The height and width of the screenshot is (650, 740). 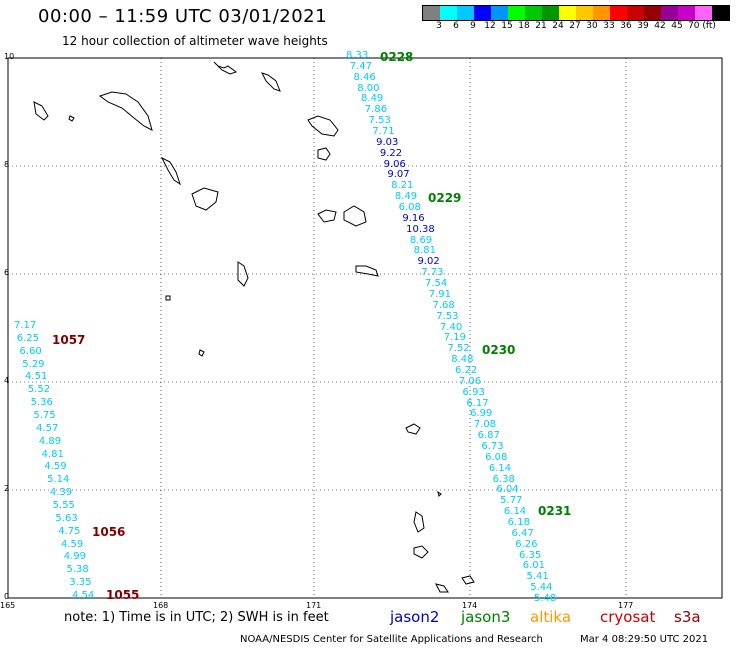 What do you see at coordinates (428, 262) in the screenshot?
I see `wave-height-value: 9.02` at bounding box center [428, 262].